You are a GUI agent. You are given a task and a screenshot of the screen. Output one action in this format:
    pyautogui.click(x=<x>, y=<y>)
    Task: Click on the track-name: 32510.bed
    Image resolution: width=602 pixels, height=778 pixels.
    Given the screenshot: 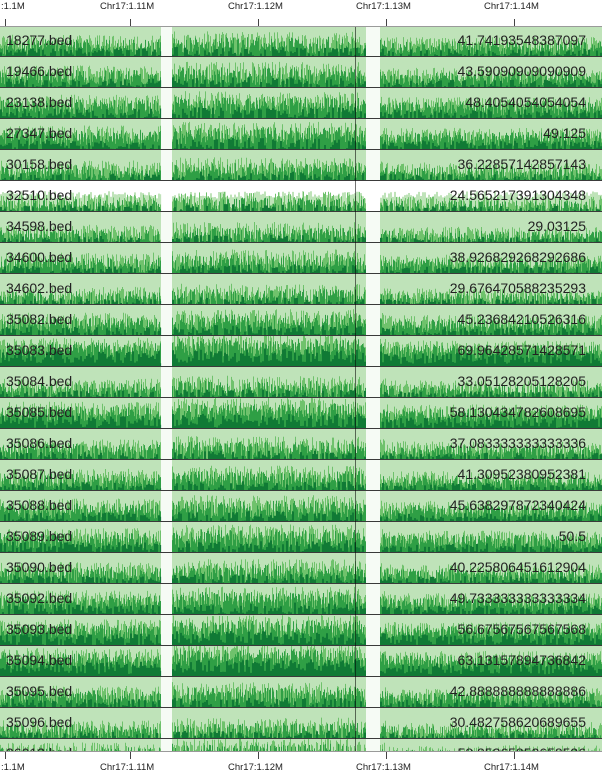 What is the action you would take?
    pyautogui.click(x=39, y=195)
    